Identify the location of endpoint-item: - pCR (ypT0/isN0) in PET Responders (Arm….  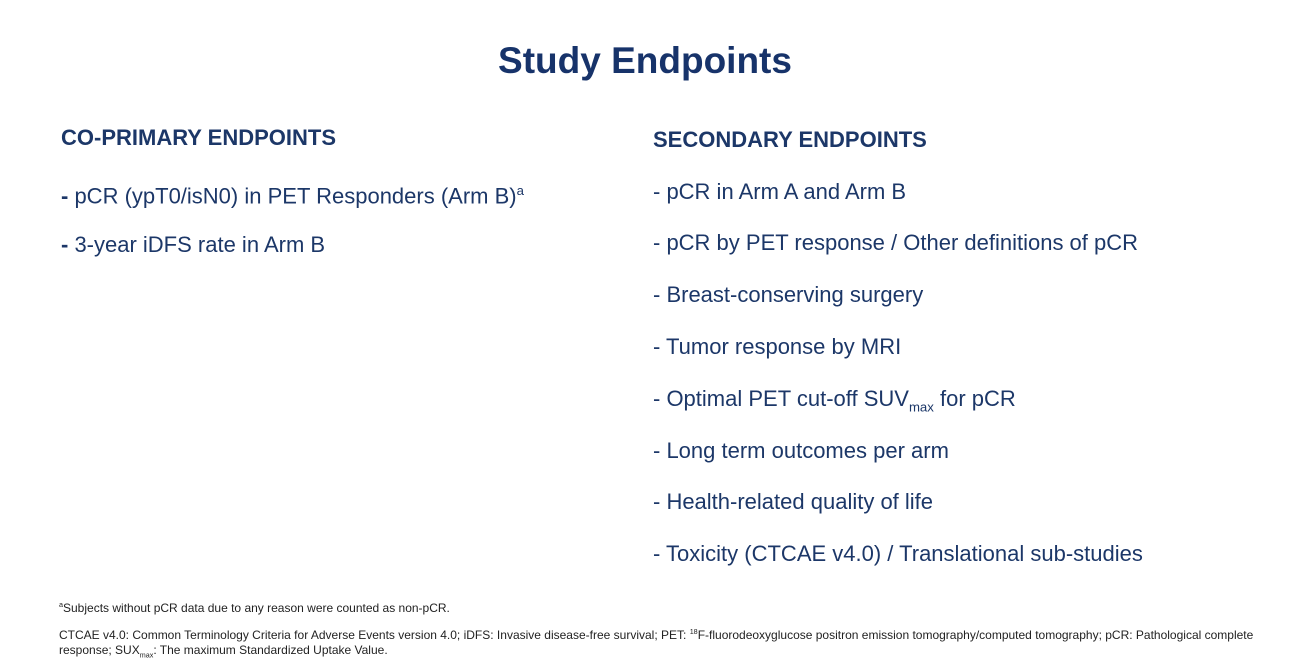
(292, 196).